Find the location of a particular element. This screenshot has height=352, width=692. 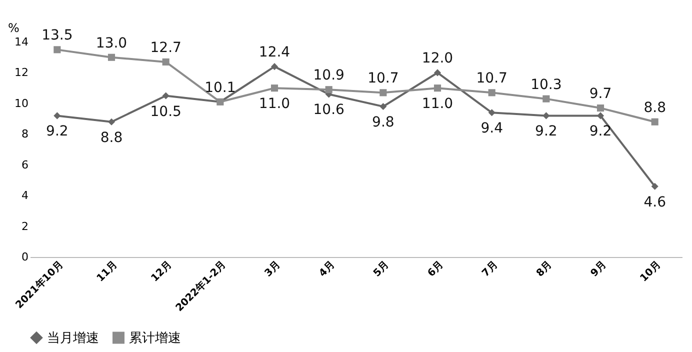

x-tick-label: 4月 is located at coordinates (327, 270).